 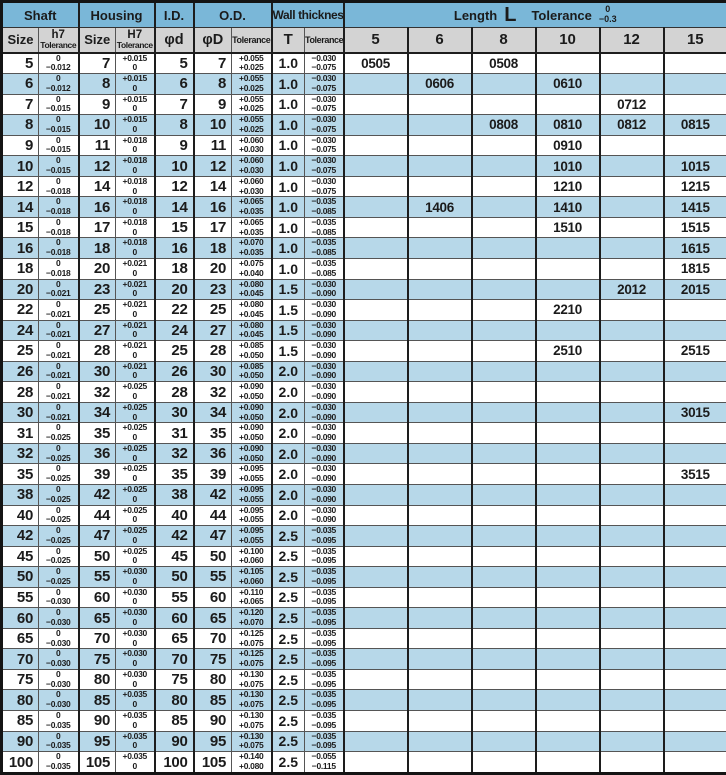 What do you see at coordinates (212, 145) in the screenshot?
I see `outer-diameter-cell: 11` at bounding box center [212, 145].